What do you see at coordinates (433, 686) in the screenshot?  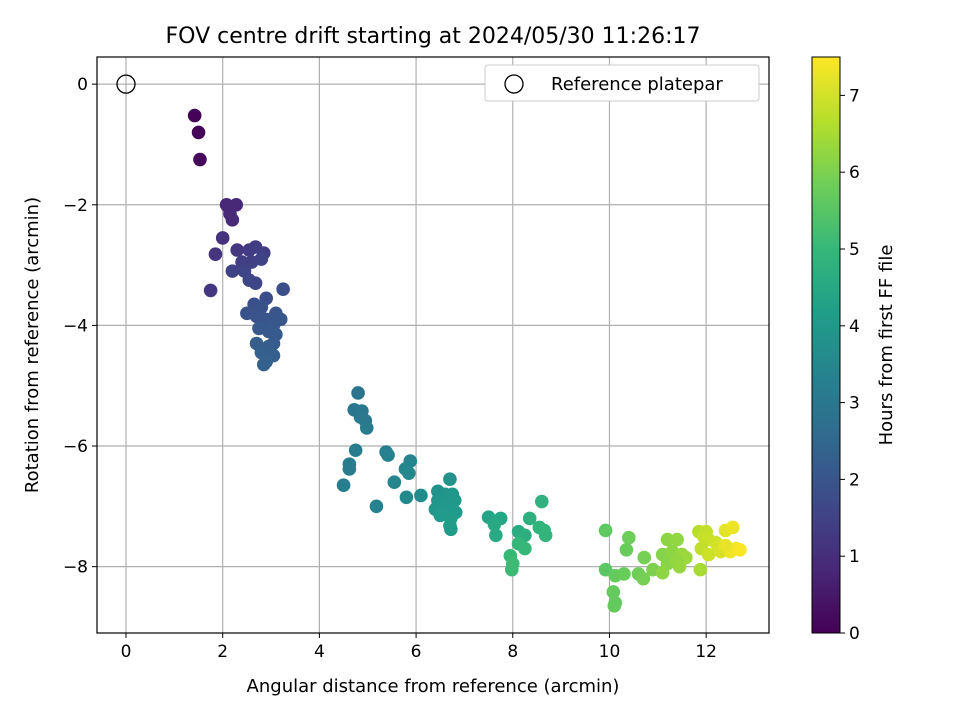 I see `x-axis-label: Angular distance from reference (arcmin)` at bounding box center [433, 686].